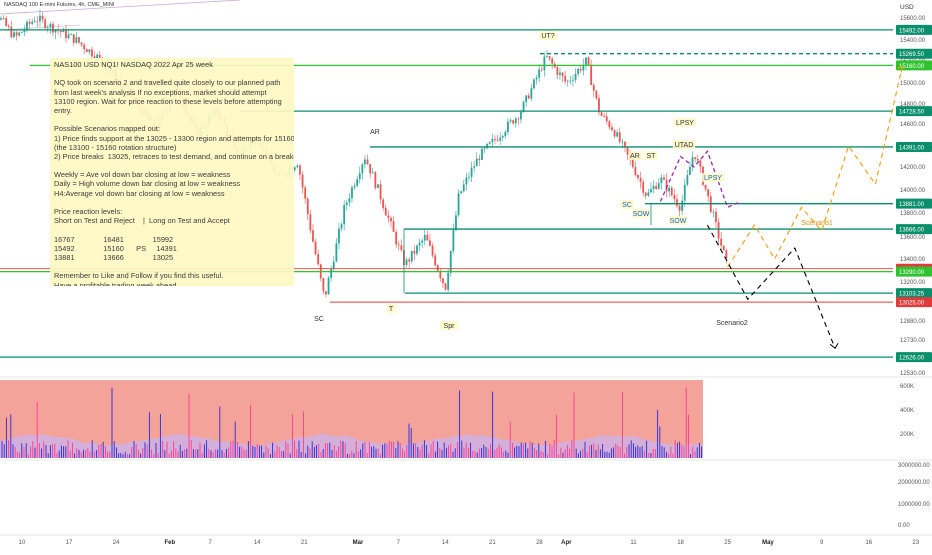 The height and width of the screenshot is (555, 932). I want to click on time-tick-label: 17, so click(69, 543).